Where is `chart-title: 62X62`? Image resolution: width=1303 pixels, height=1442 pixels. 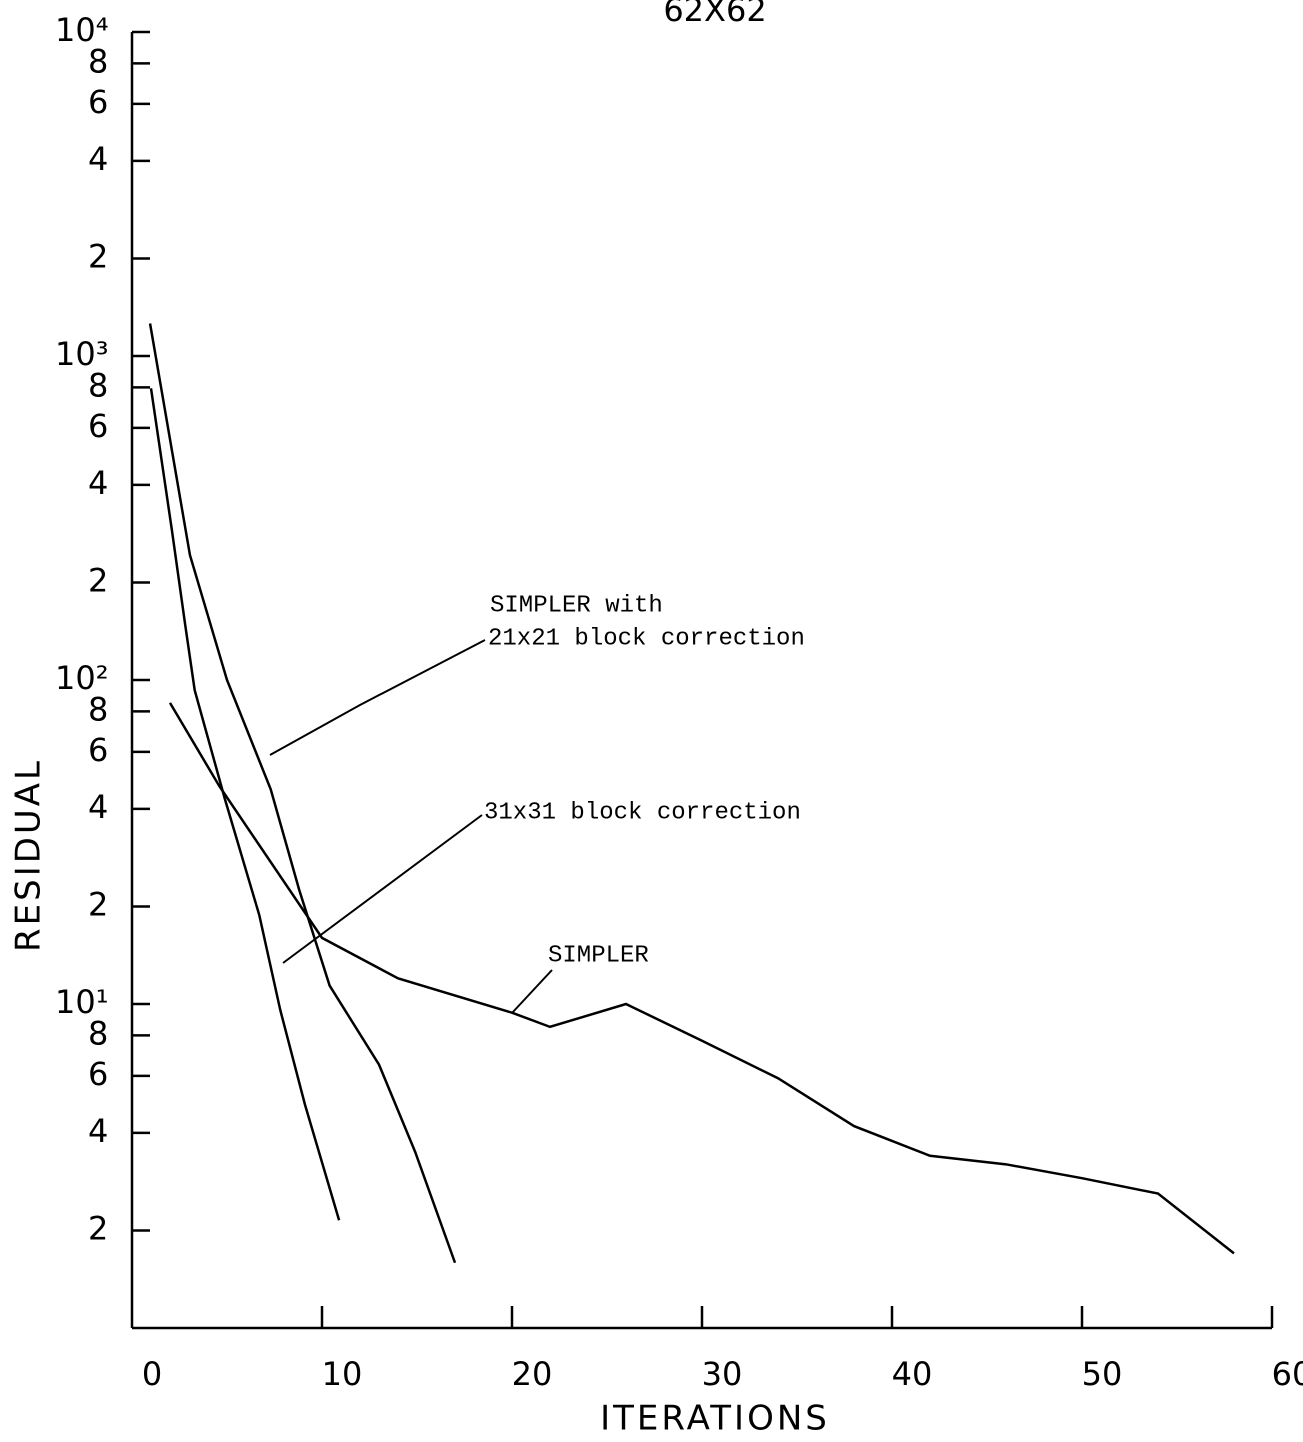
chart-title: 62X62 is located at coordinates (714, 14).